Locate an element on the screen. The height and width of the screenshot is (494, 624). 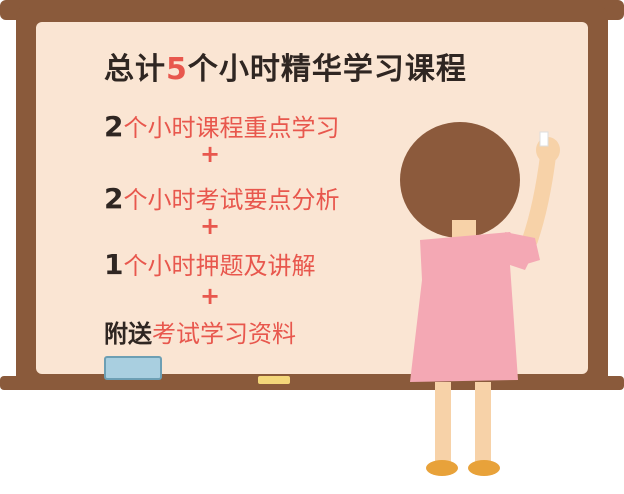
course-line-2: 2个小时考试要点分析 is located at coordinates (221, 197).